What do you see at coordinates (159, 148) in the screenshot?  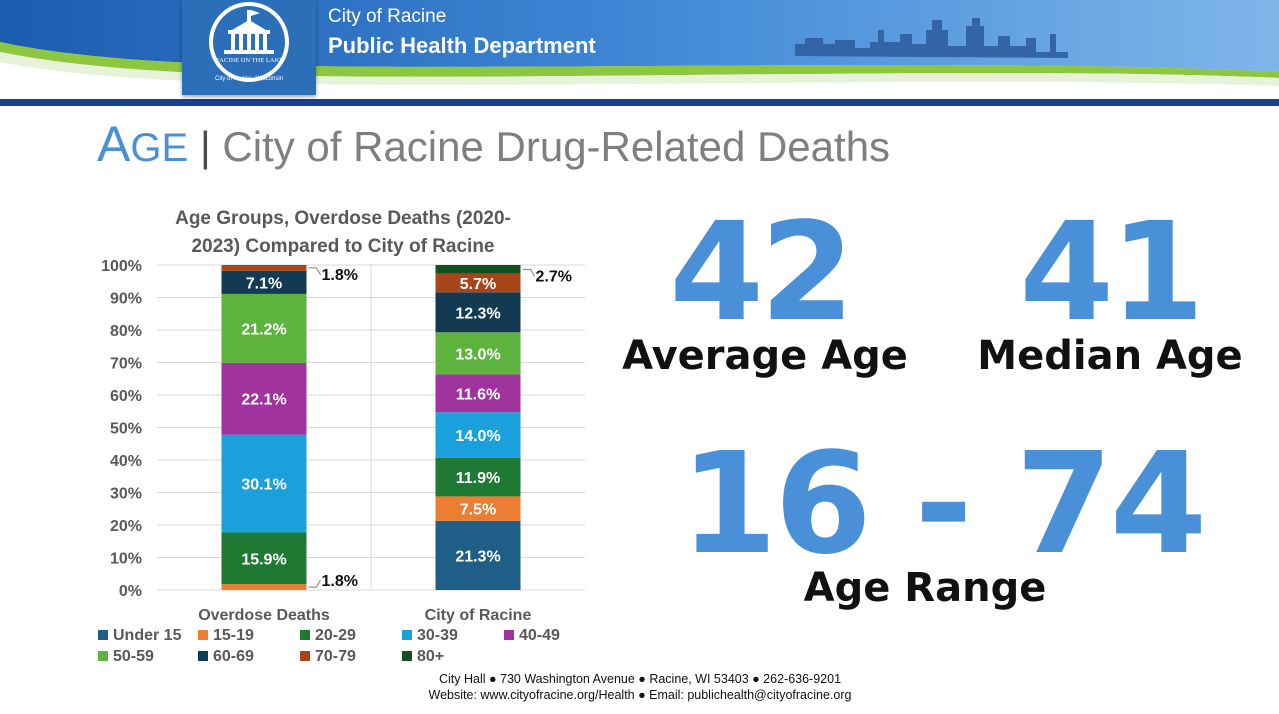 I see `title-rest: GE` at bounding box center [159, 148].